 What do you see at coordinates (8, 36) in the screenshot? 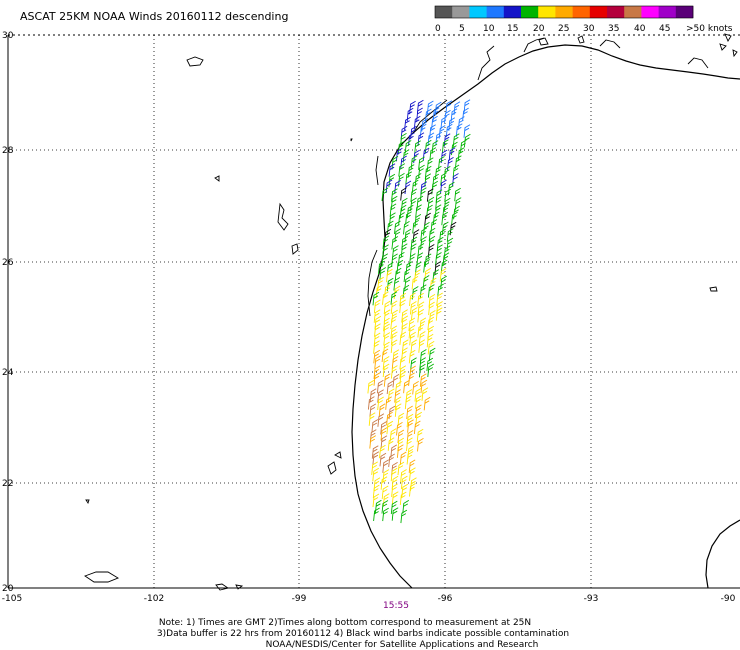
I see `lat-label-30: 30` at bounding box center [8, 36].